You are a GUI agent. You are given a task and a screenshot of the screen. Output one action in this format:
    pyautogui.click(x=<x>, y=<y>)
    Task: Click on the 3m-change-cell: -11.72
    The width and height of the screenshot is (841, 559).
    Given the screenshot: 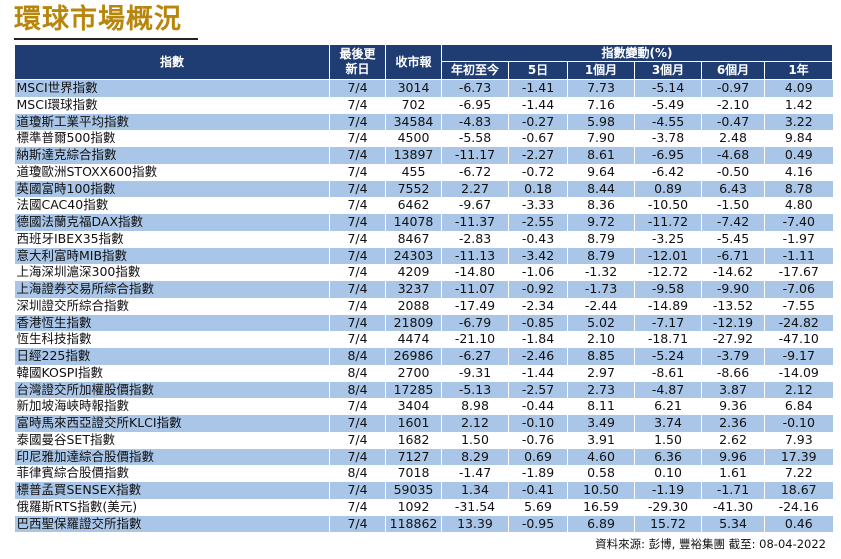 What is the action you would take?
    pyautogui.click(x=668, y=222)
    